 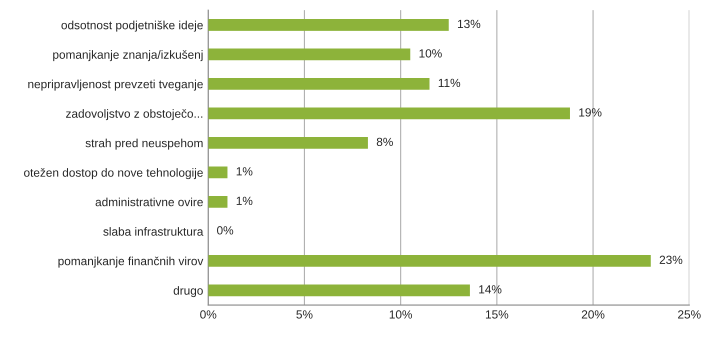 What do you see at coordinates (449, 83) in the screenshot?
I see `data-label: 11%` at bounding box center [449, 83].